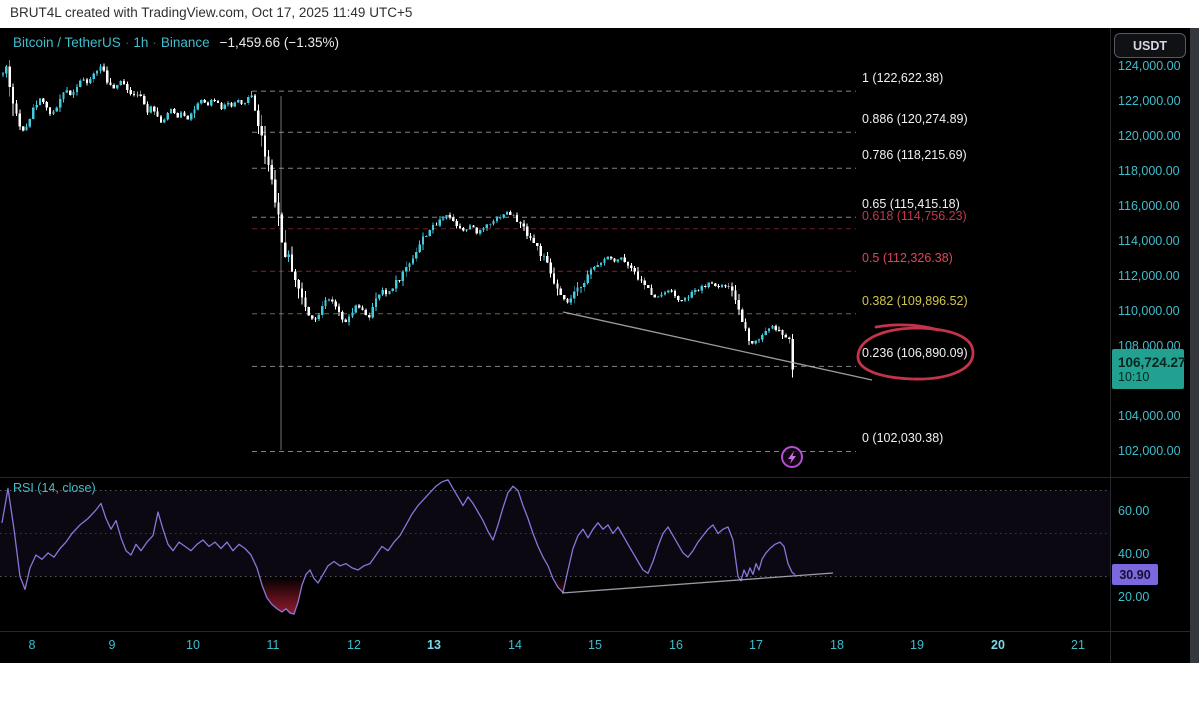 Image resolution: width=1199 pixels, height=721 pixels. I want to click on footer-bar: TradingView, so click(599, 692).